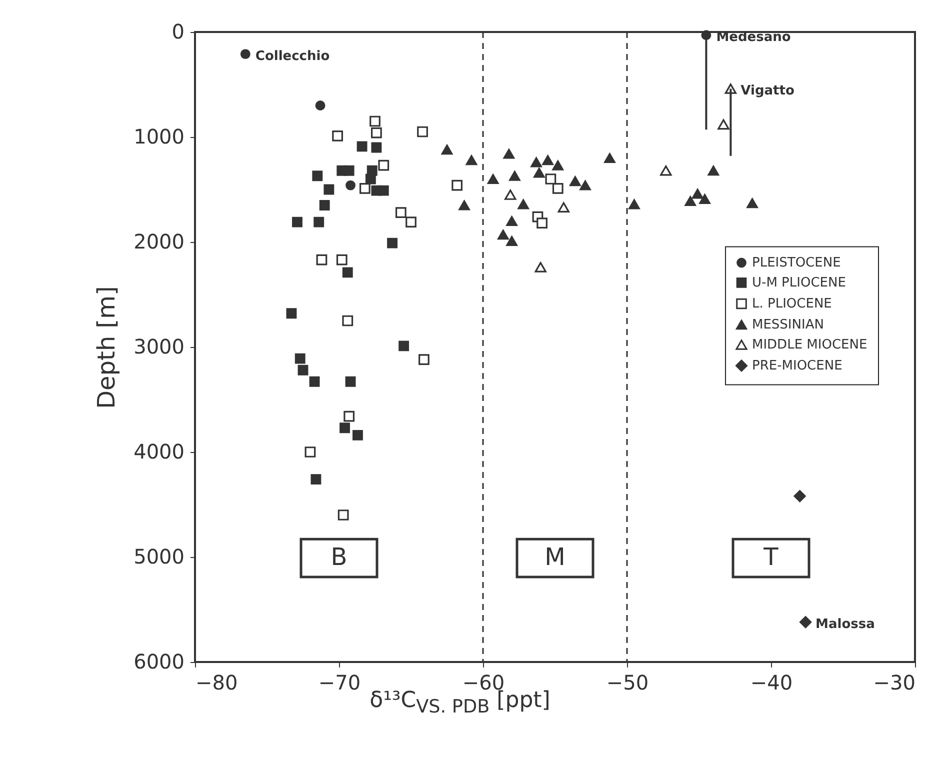 The height and width of the screenshot is (780, 942). What do you see at coordinates (217, 682) in the screenshot?
I see `x-tick-label: −80` at bounding box center [217, 682].